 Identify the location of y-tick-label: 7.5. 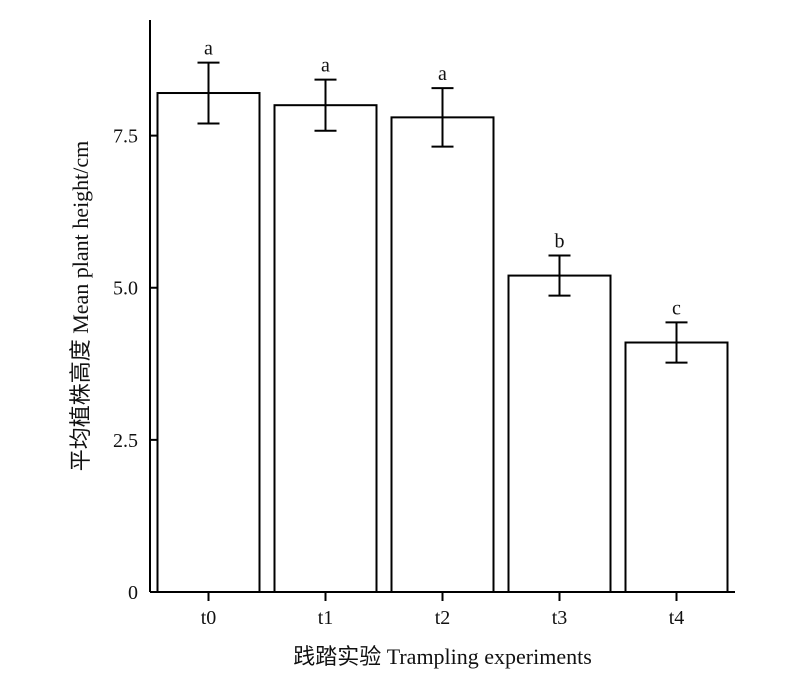
(125, 137).